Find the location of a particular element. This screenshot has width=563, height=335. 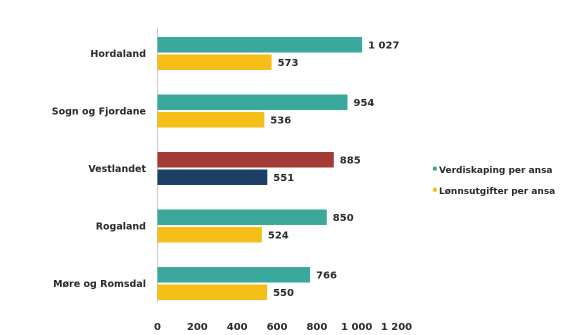

category-label-more-og-romsdal: Møre og Romsdal is located at coordinates (99, 284).